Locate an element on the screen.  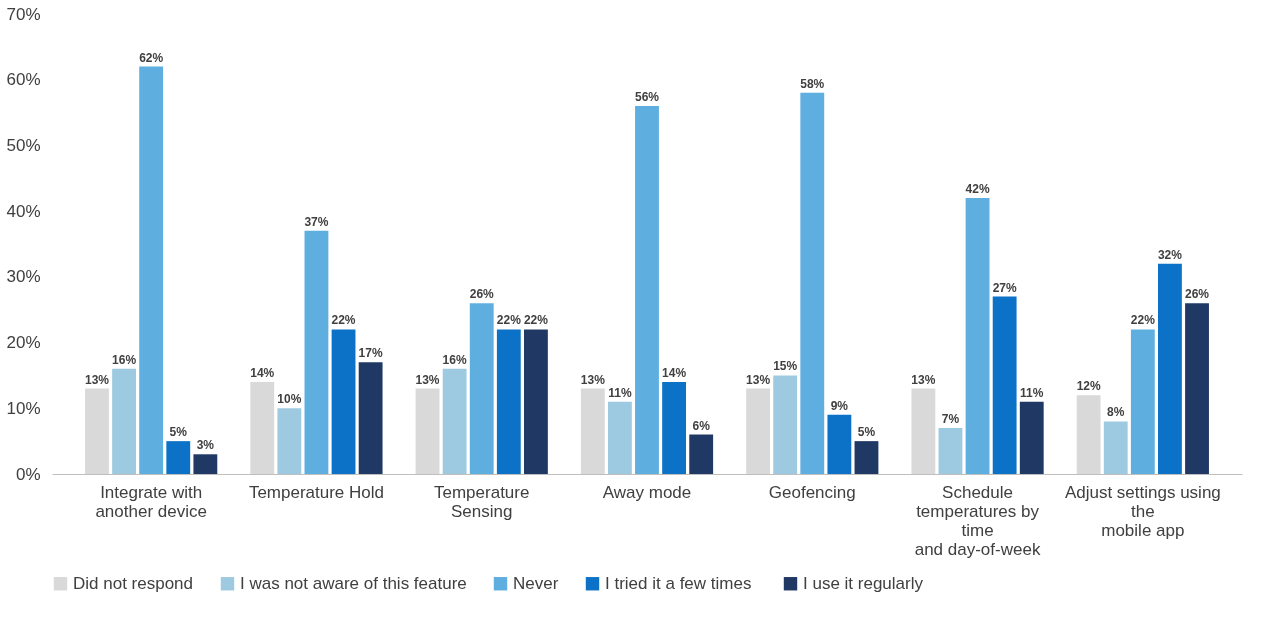
legend-label: Did not respond is located at coordinates (133, 583).